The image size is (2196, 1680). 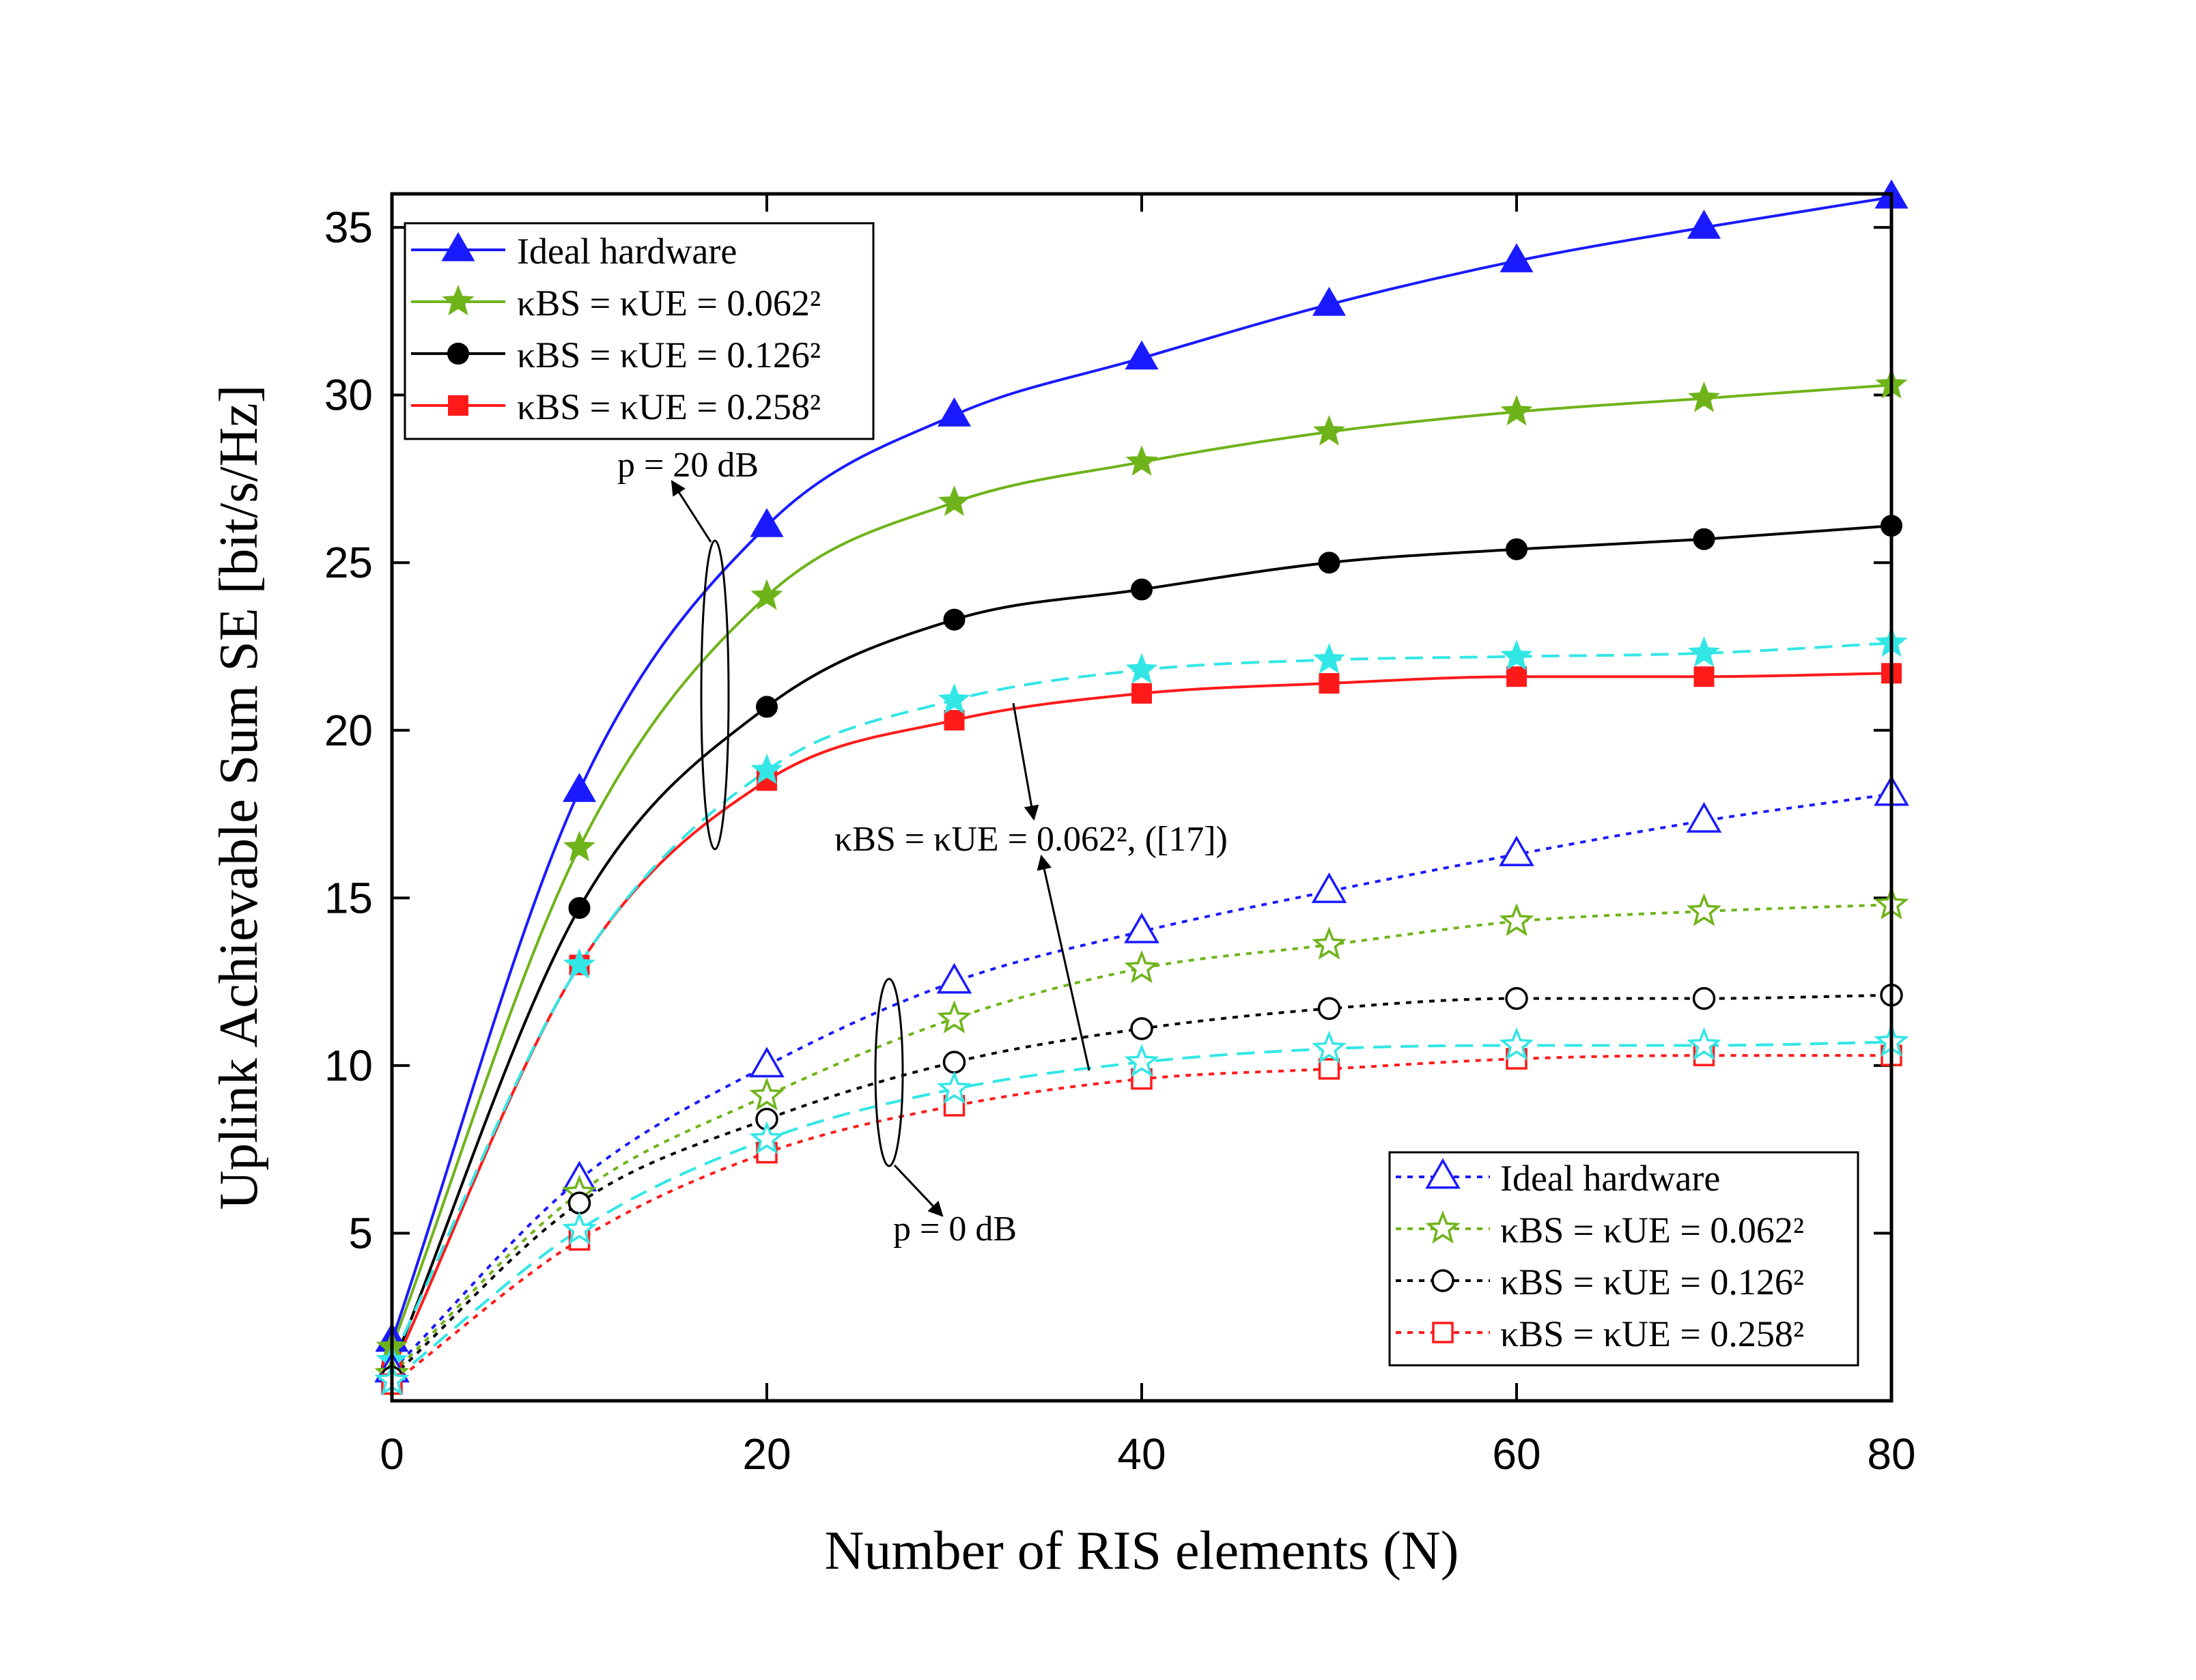 I want to click on y-tick-label: 30, so click(x=349, y=395).